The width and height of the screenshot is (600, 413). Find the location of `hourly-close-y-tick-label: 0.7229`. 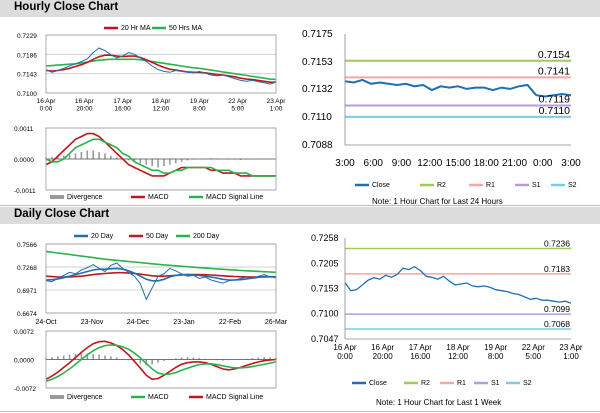

hourly-close-y-tick-label: 0.7229 is located at coordinates (27, 36).